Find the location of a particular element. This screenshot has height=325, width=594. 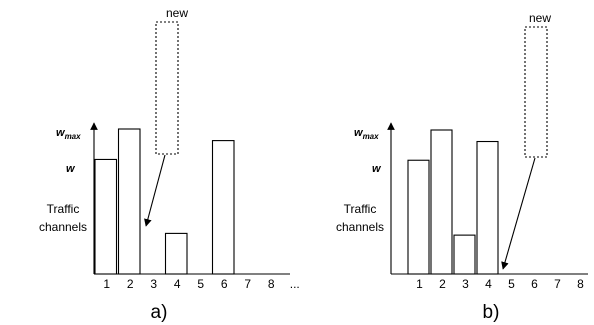

panel-label-a: a) is located at coordinates (159, 312).